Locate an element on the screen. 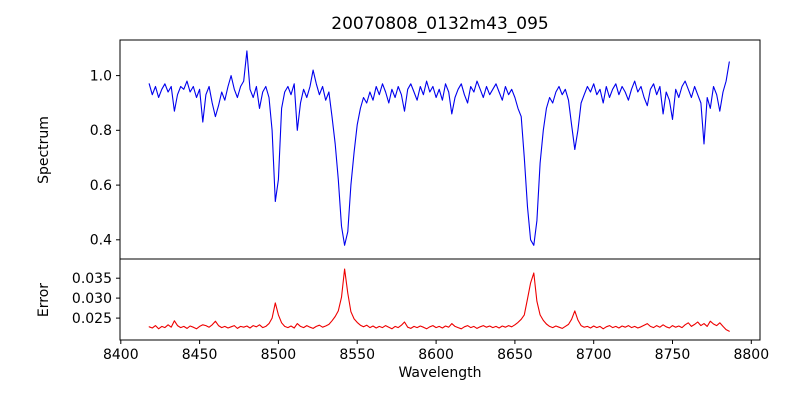 The width and height of the screenshot is (800, 404). x-tick-label: 8600 is located at coordinates (436, 355).